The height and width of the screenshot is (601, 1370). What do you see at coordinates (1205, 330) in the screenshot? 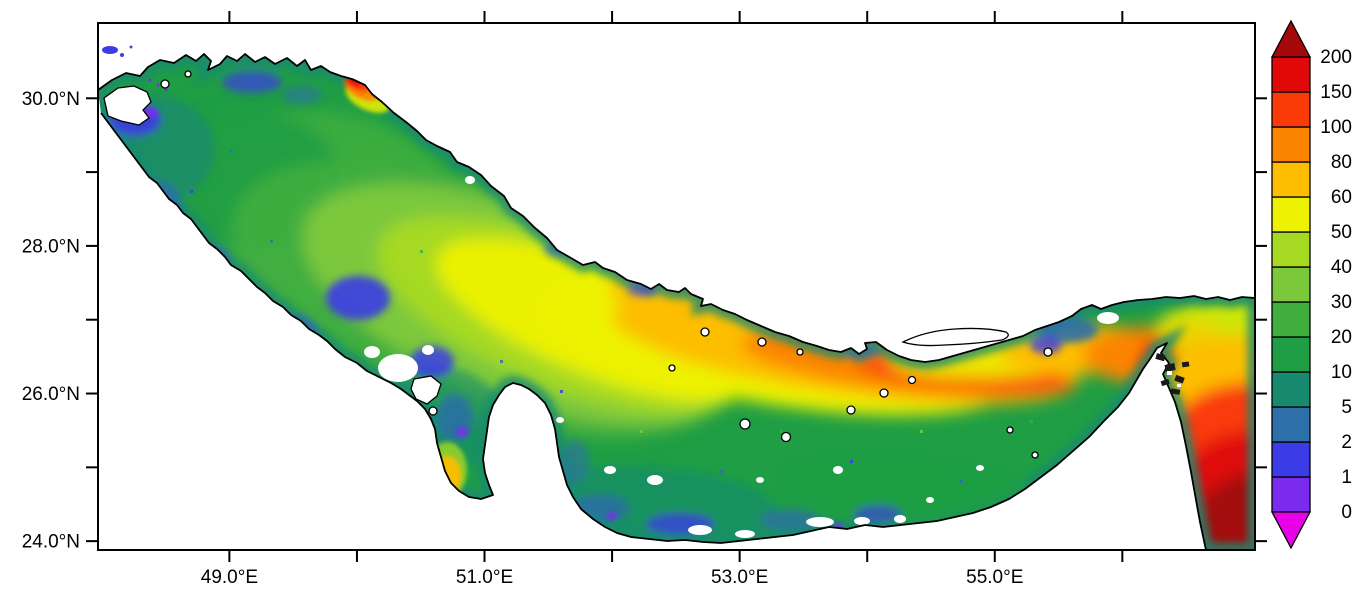
I see `field-blob` at bounding box center [1205, 330].